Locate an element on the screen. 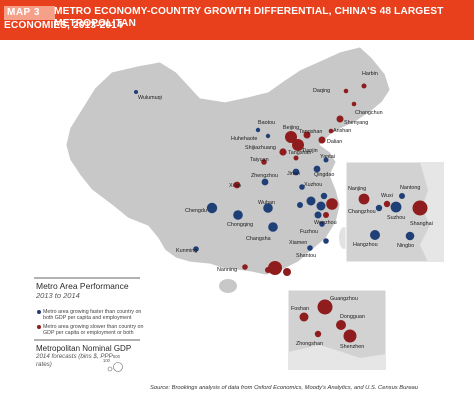  gdp-legend-large-circle is located at coordinates (118, 367).